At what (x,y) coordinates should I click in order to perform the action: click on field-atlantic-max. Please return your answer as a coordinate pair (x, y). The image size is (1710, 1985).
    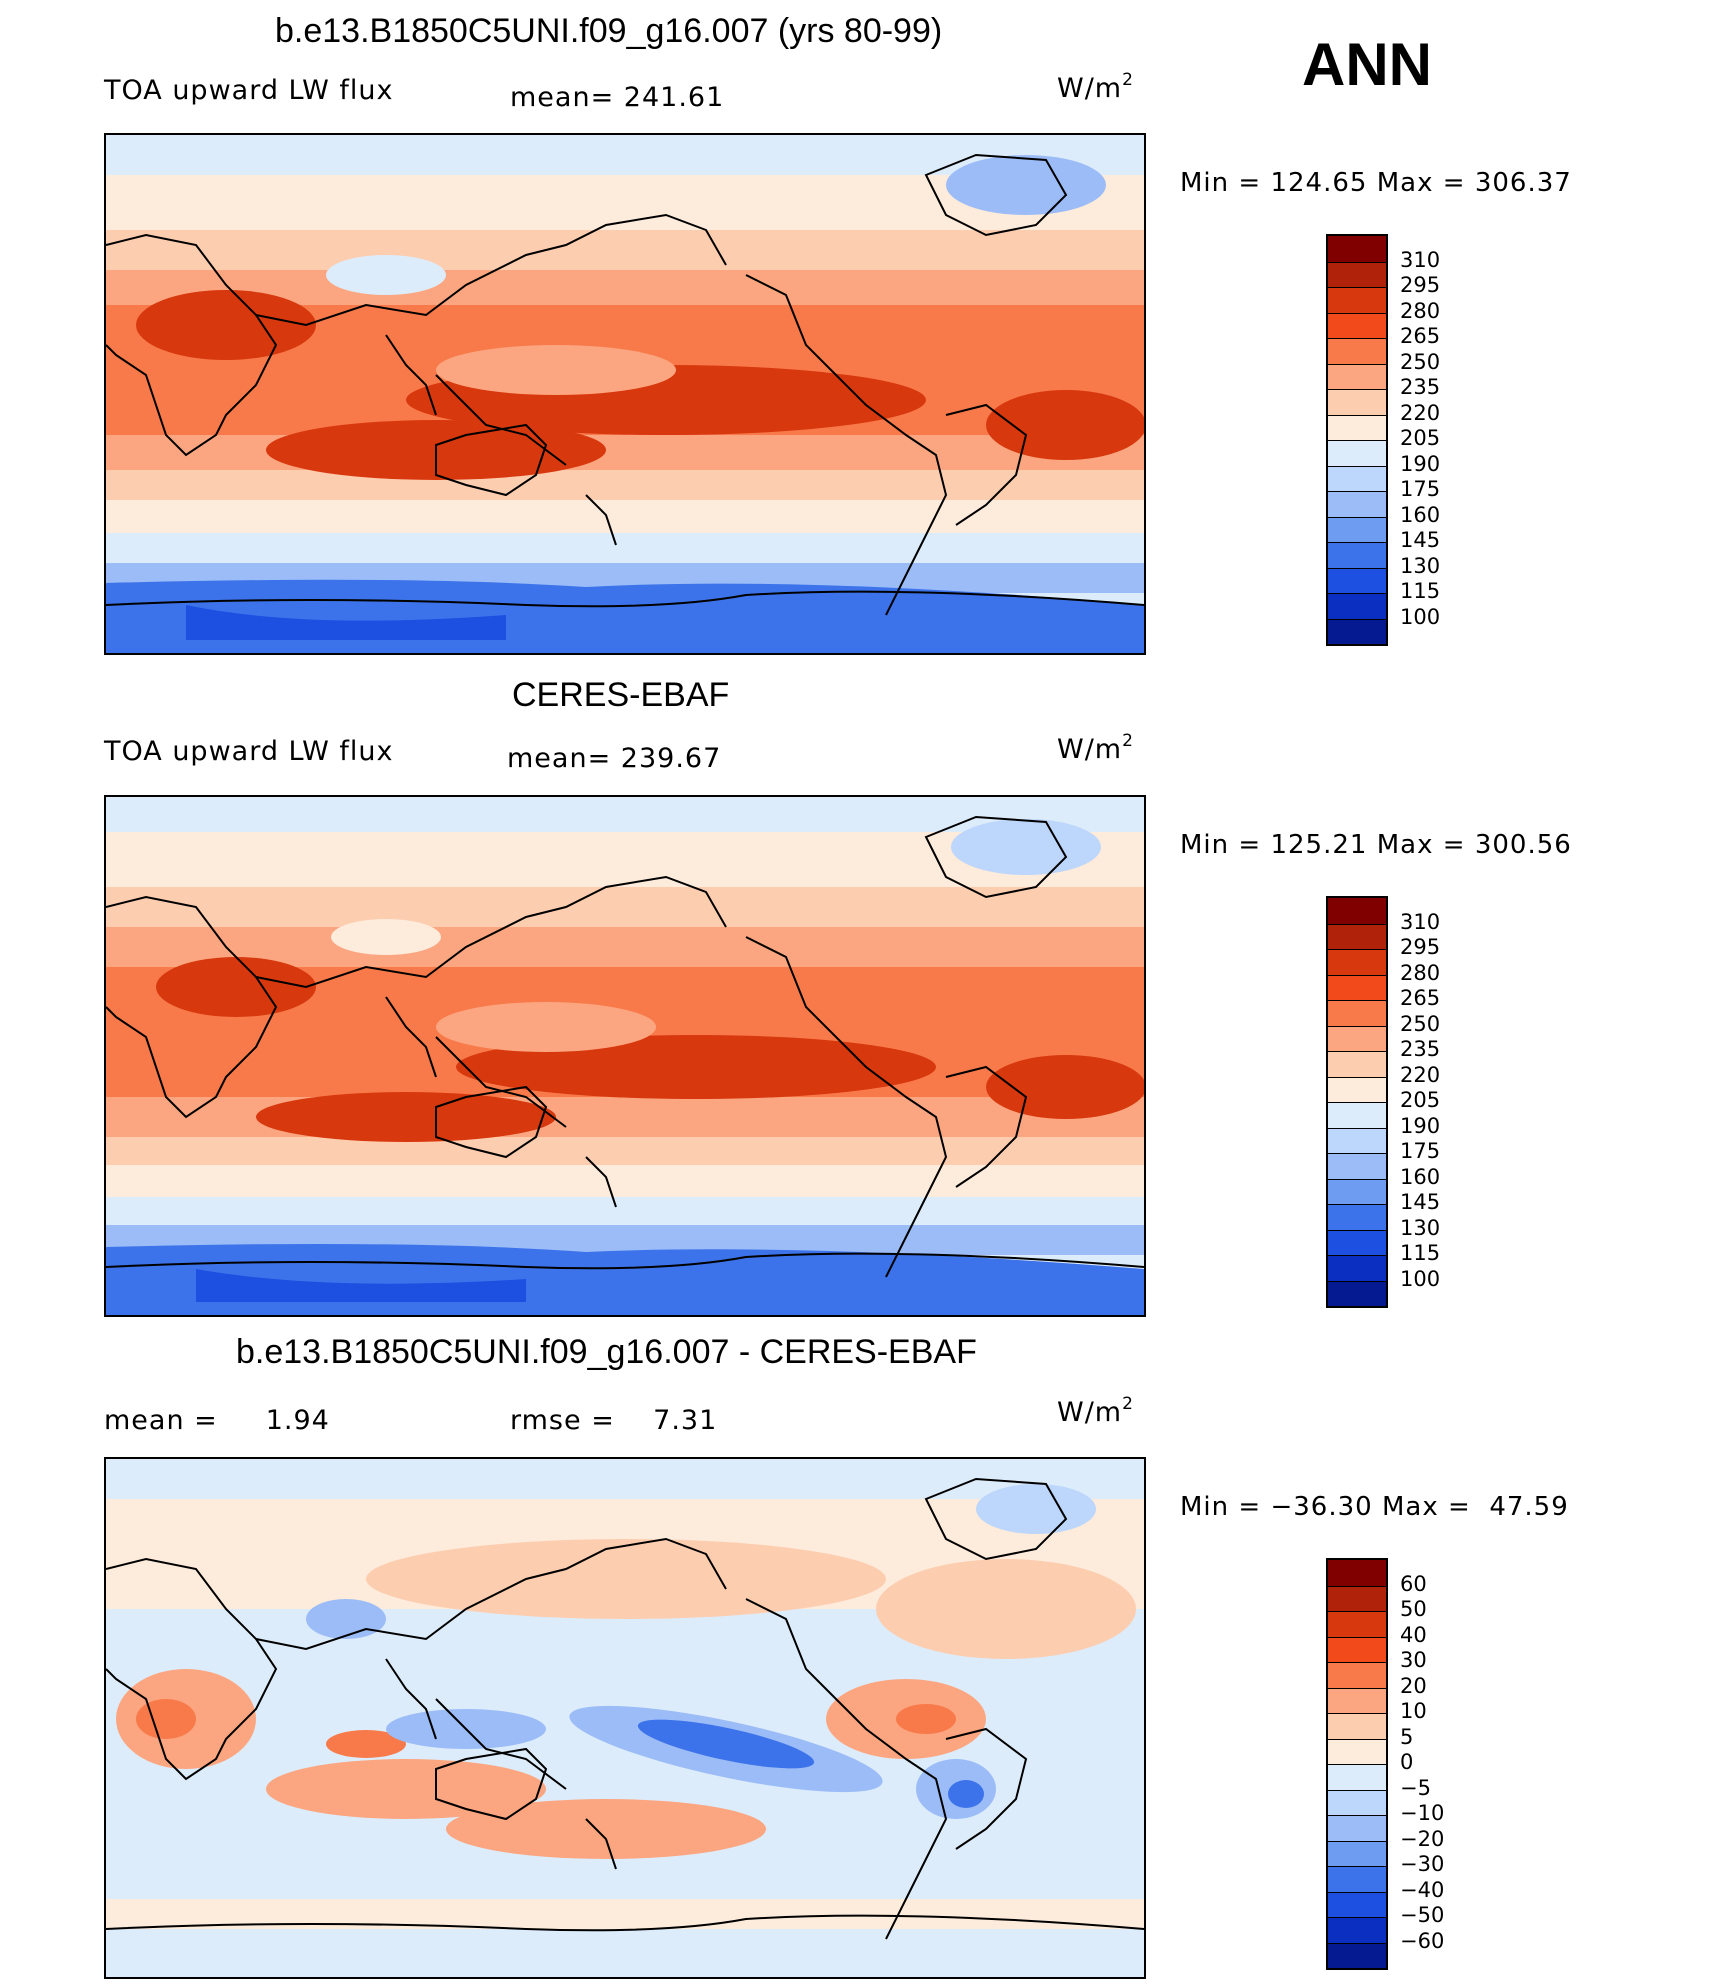
    Looking at the image, I should click on (1065, 425).